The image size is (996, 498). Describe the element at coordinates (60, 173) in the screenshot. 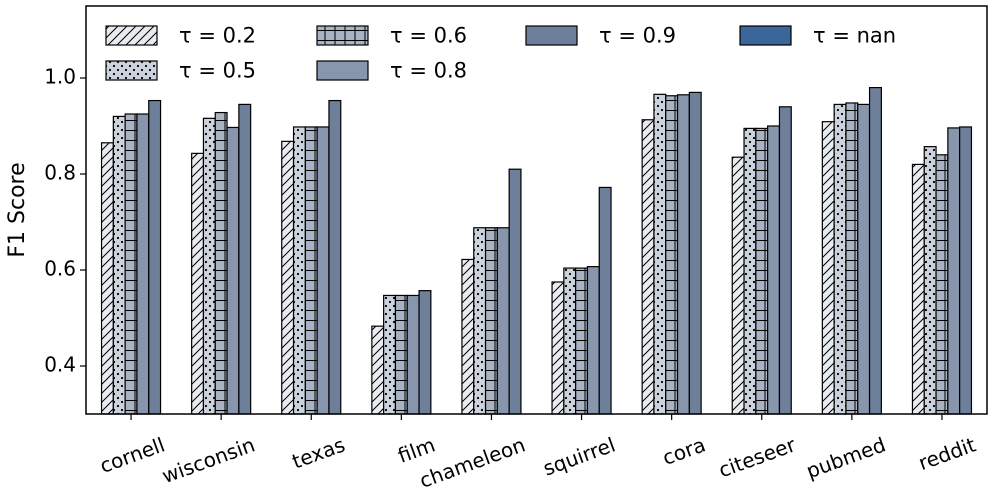

I see `y-tick-label-0.8: 0.8` at that location.